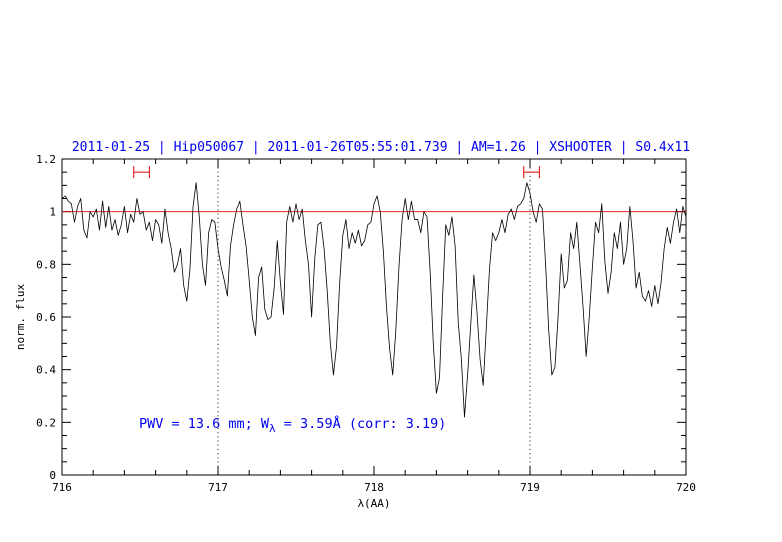 This screenshot has width=782, height=542. Describe the element at coordinates (62, 487) in the screenshot. I see `x-tick-label: 716` at that location.